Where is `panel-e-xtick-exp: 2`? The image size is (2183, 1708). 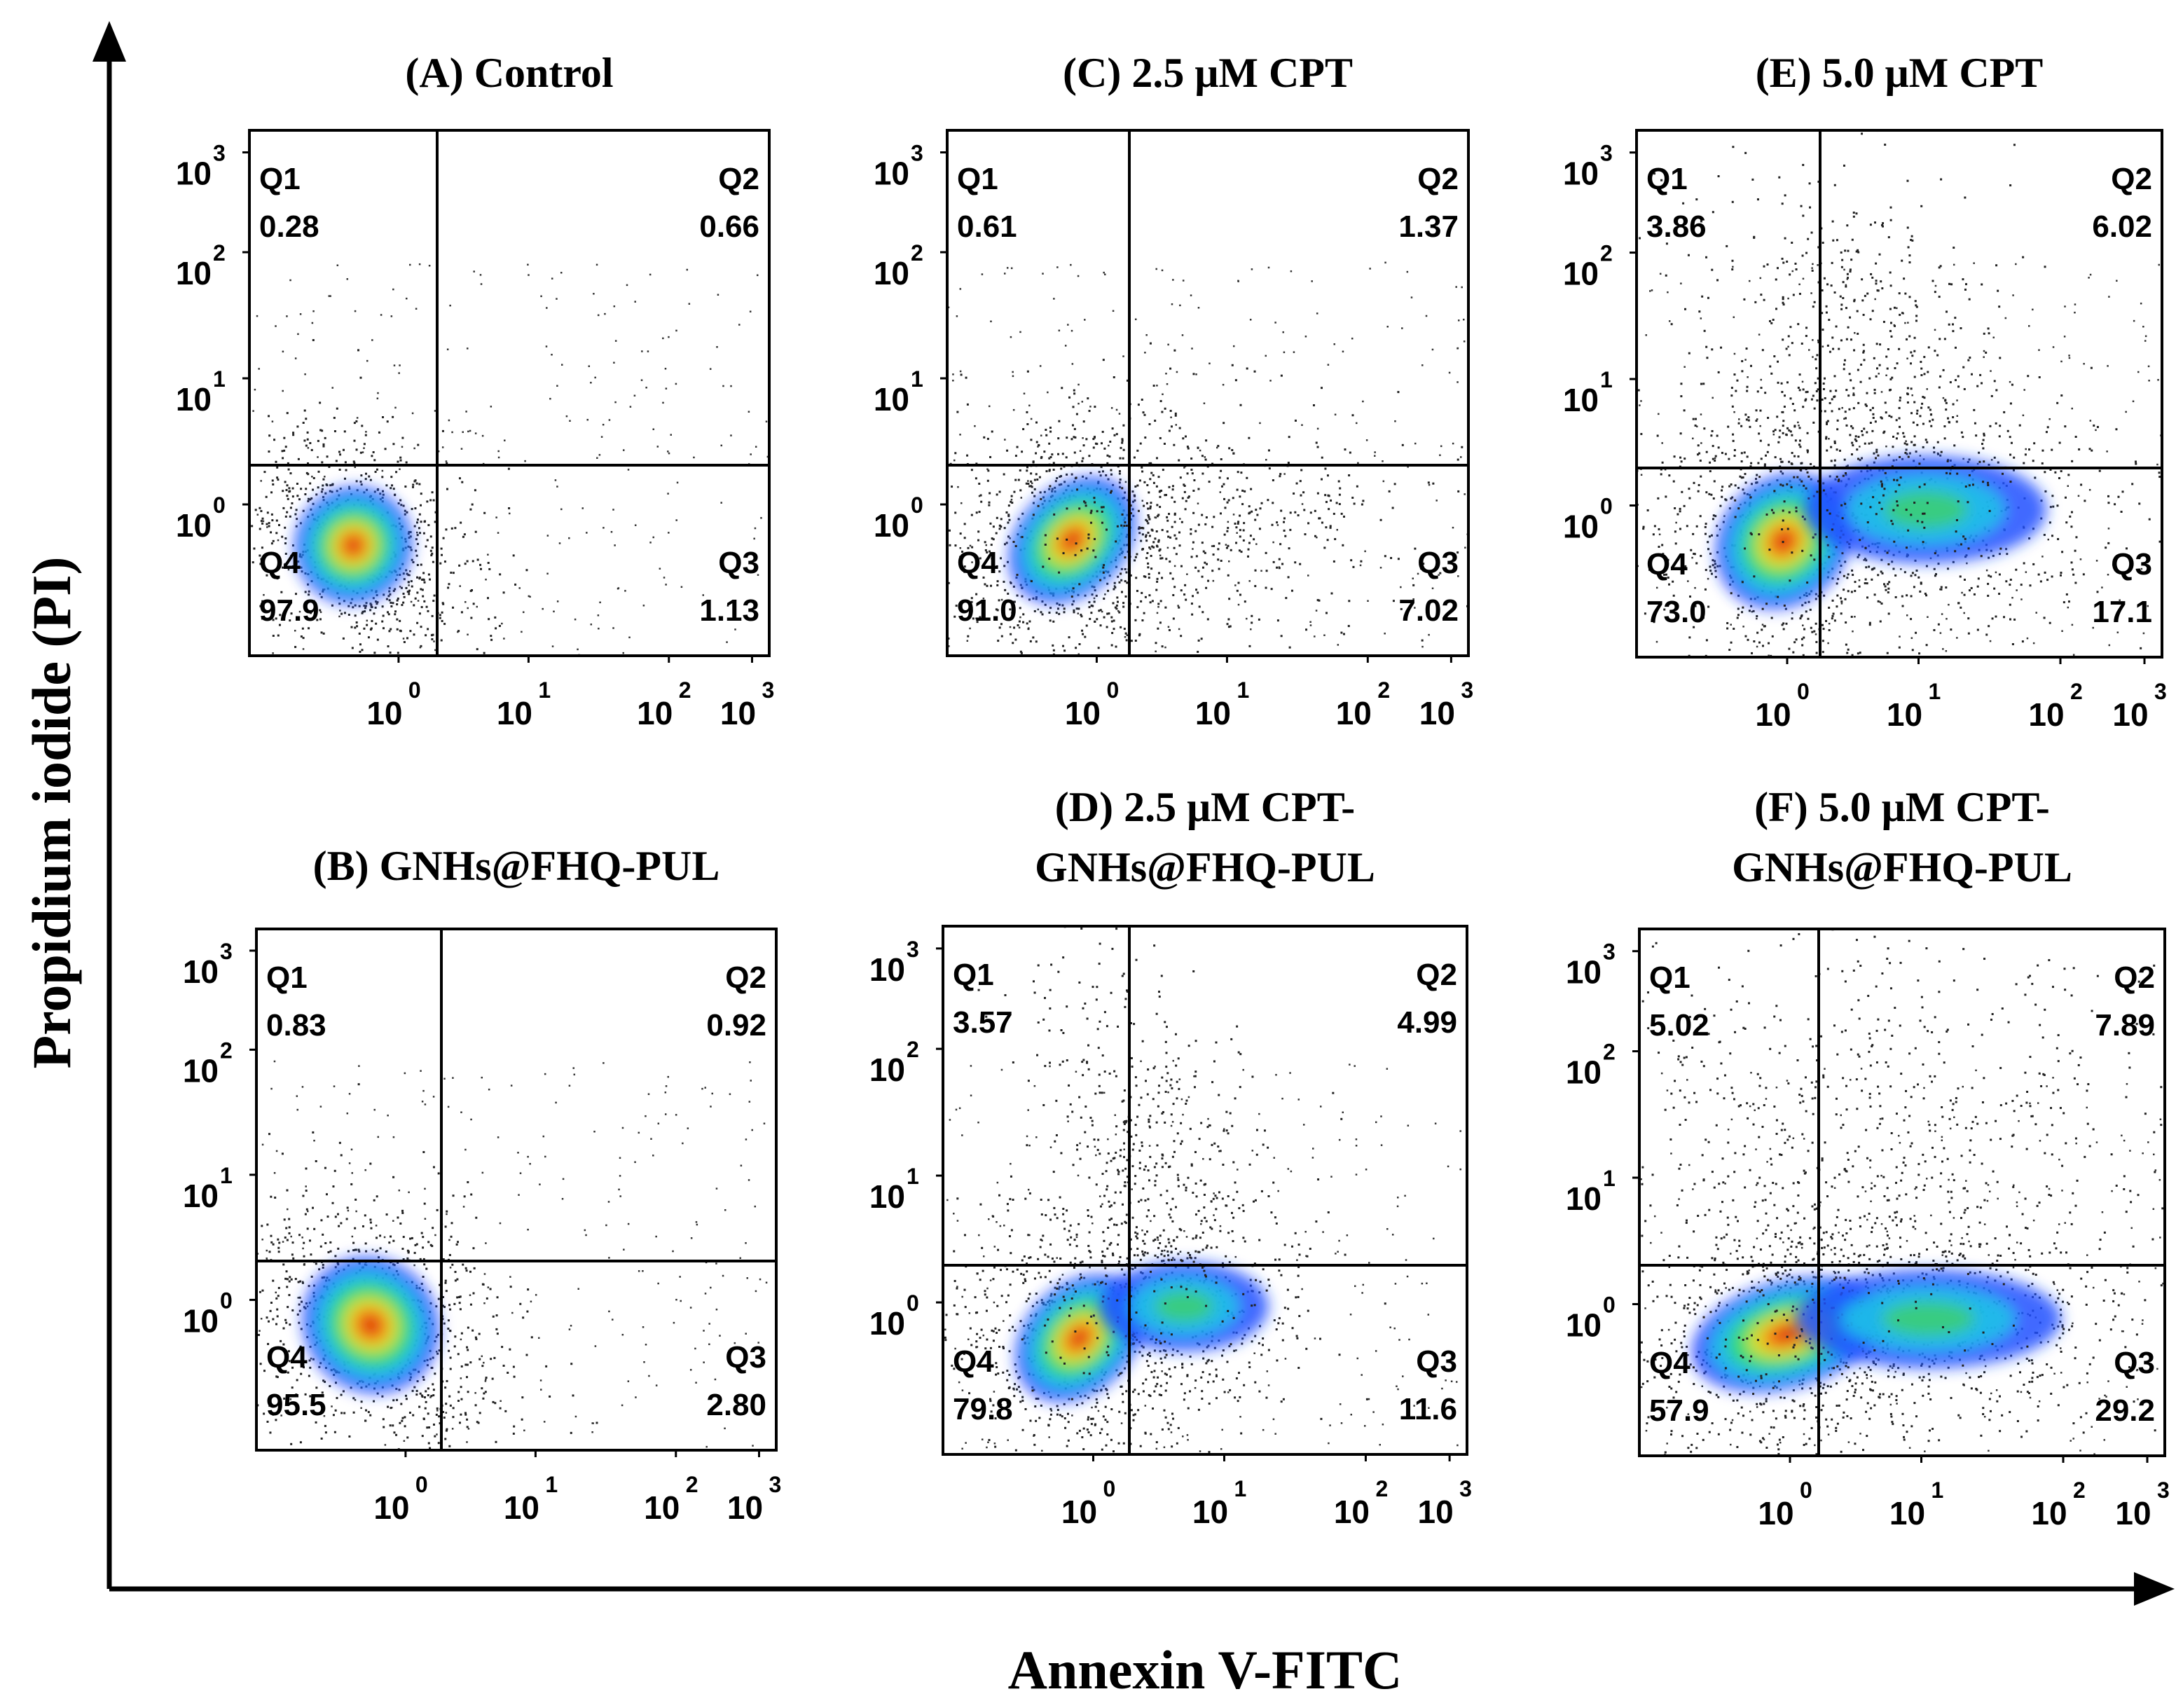 panel-e-xtick-exp: 2 is located at coordinates (2076, 691).